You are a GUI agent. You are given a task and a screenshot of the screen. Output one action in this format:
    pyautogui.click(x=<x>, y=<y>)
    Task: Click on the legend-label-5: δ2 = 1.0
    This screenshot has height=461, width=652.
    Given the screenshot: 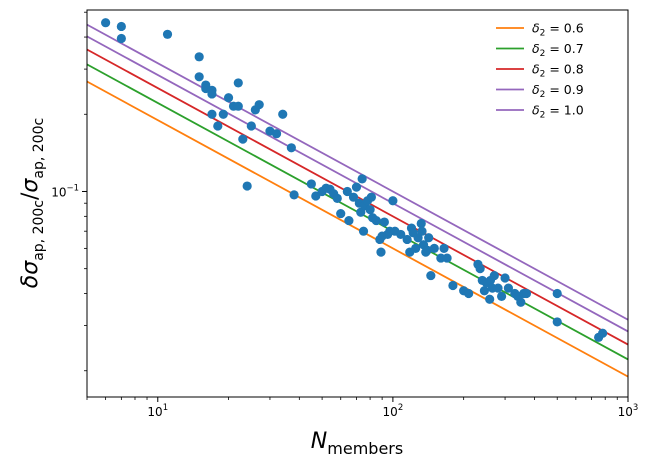 What is the action you would take?
    pyautogui.click(x=558, y=112)
    